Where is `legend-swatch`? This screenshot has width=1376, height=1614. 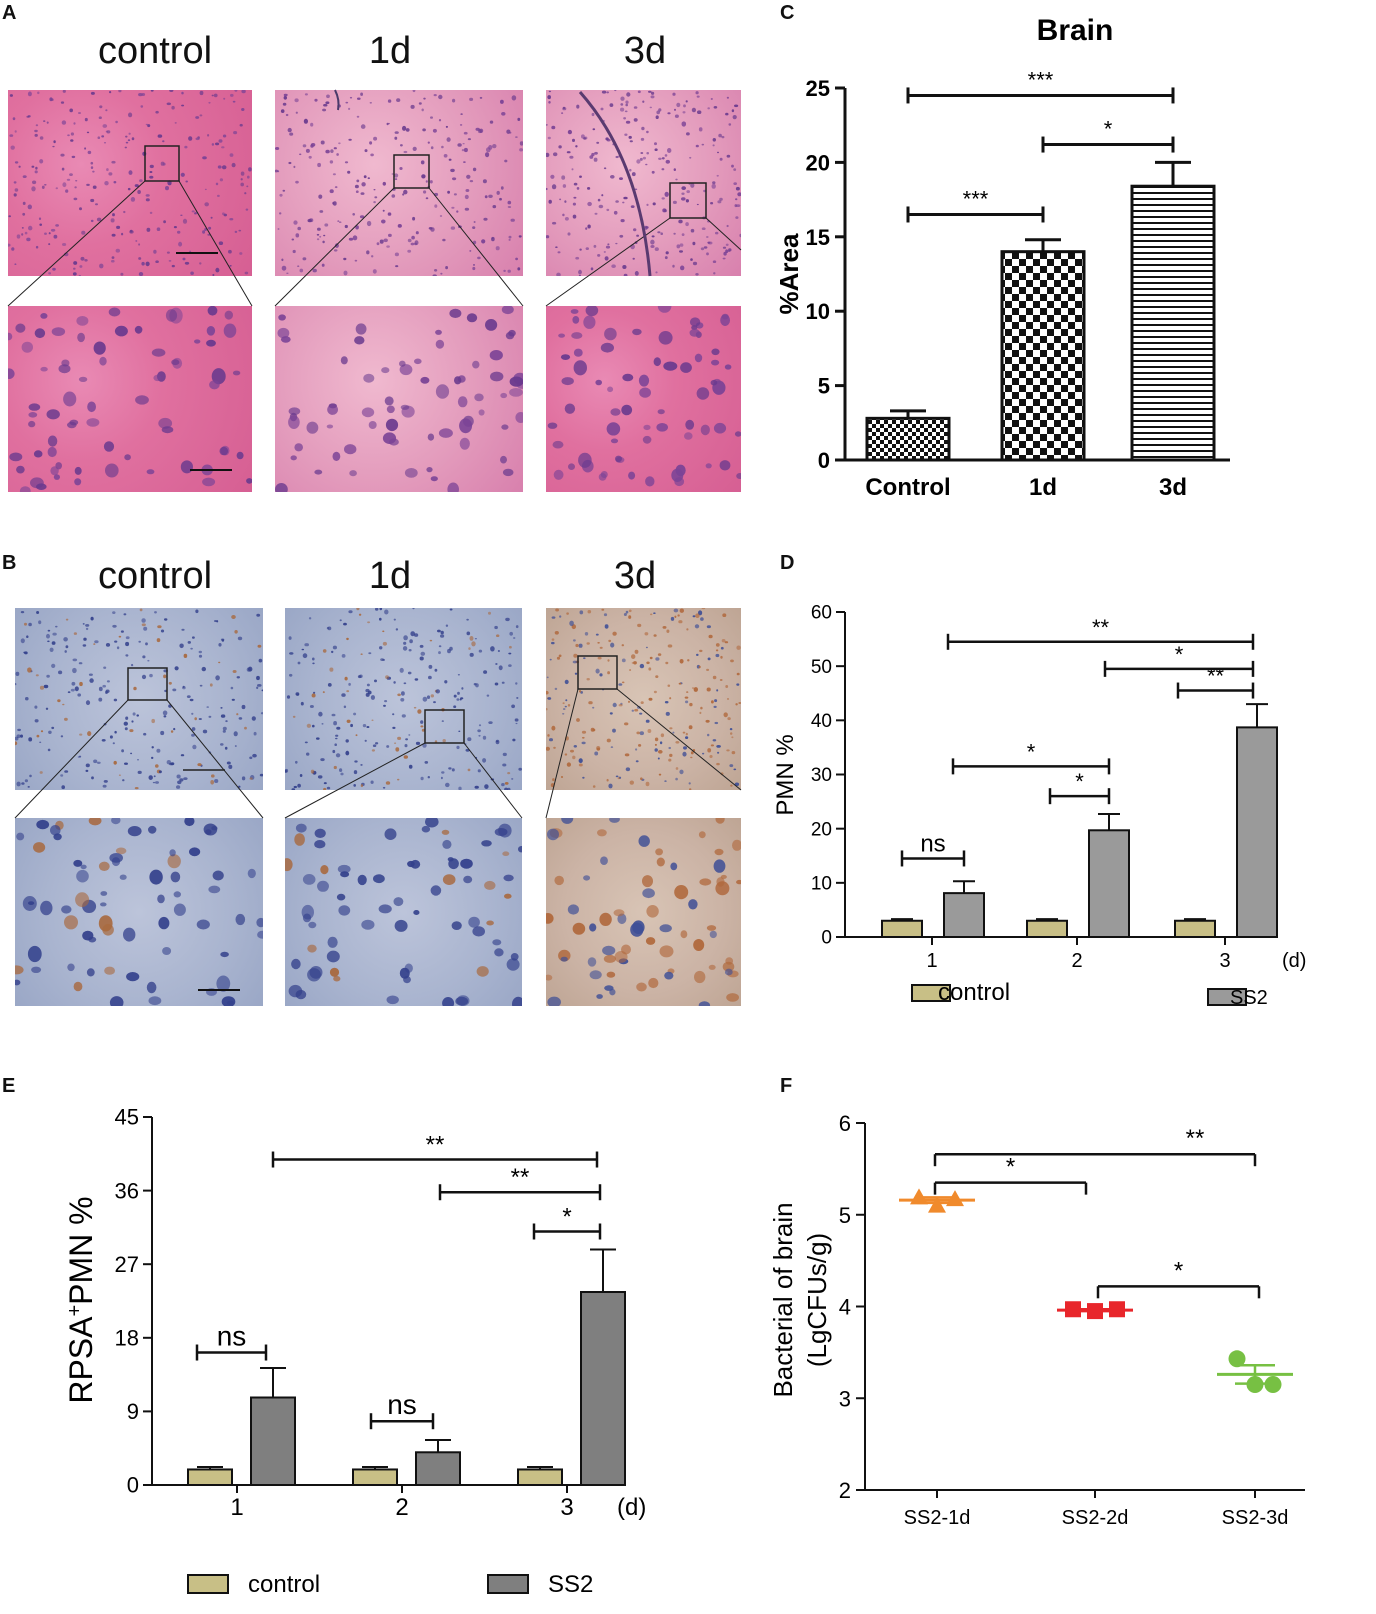 legend-swatch is located at coordinates (508, 1584).